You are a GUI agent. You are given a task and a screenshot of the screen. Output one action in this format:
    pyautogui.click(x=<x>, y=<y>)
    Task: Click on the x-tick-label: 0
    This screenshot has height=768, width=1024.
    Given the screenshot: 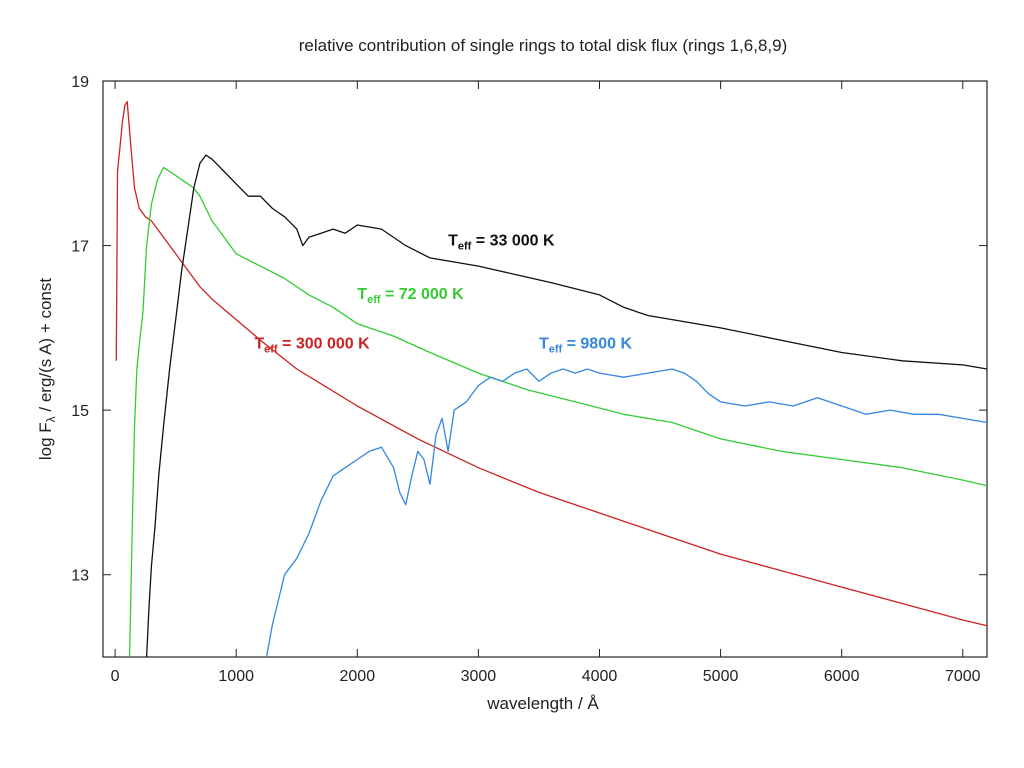 What is the action you would take?
    pyautogui.click(x=115, y=676)
    